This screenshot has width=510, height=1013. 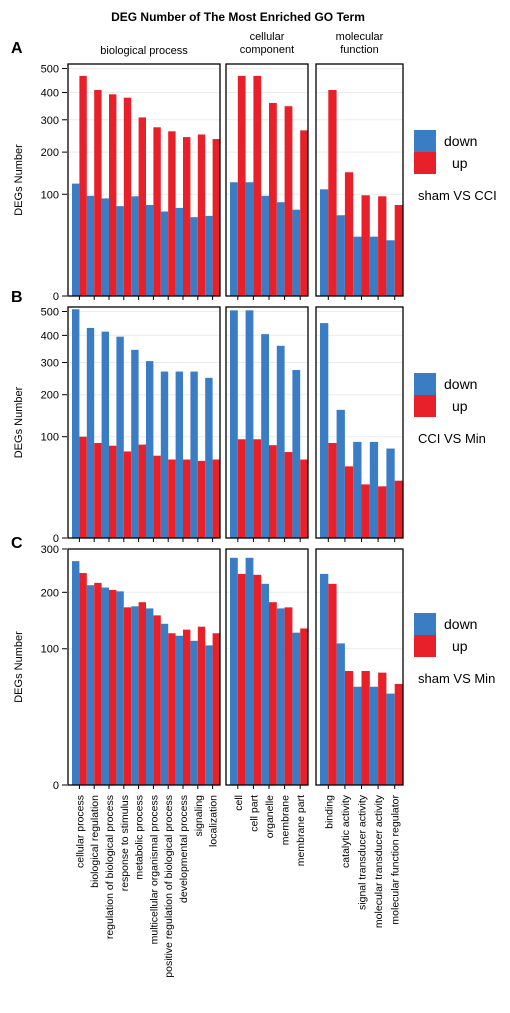 What do you see at coordinates (50, 364) in the screenshot?
I see `y-tick-label: 300` at bounding box center [50, 364].